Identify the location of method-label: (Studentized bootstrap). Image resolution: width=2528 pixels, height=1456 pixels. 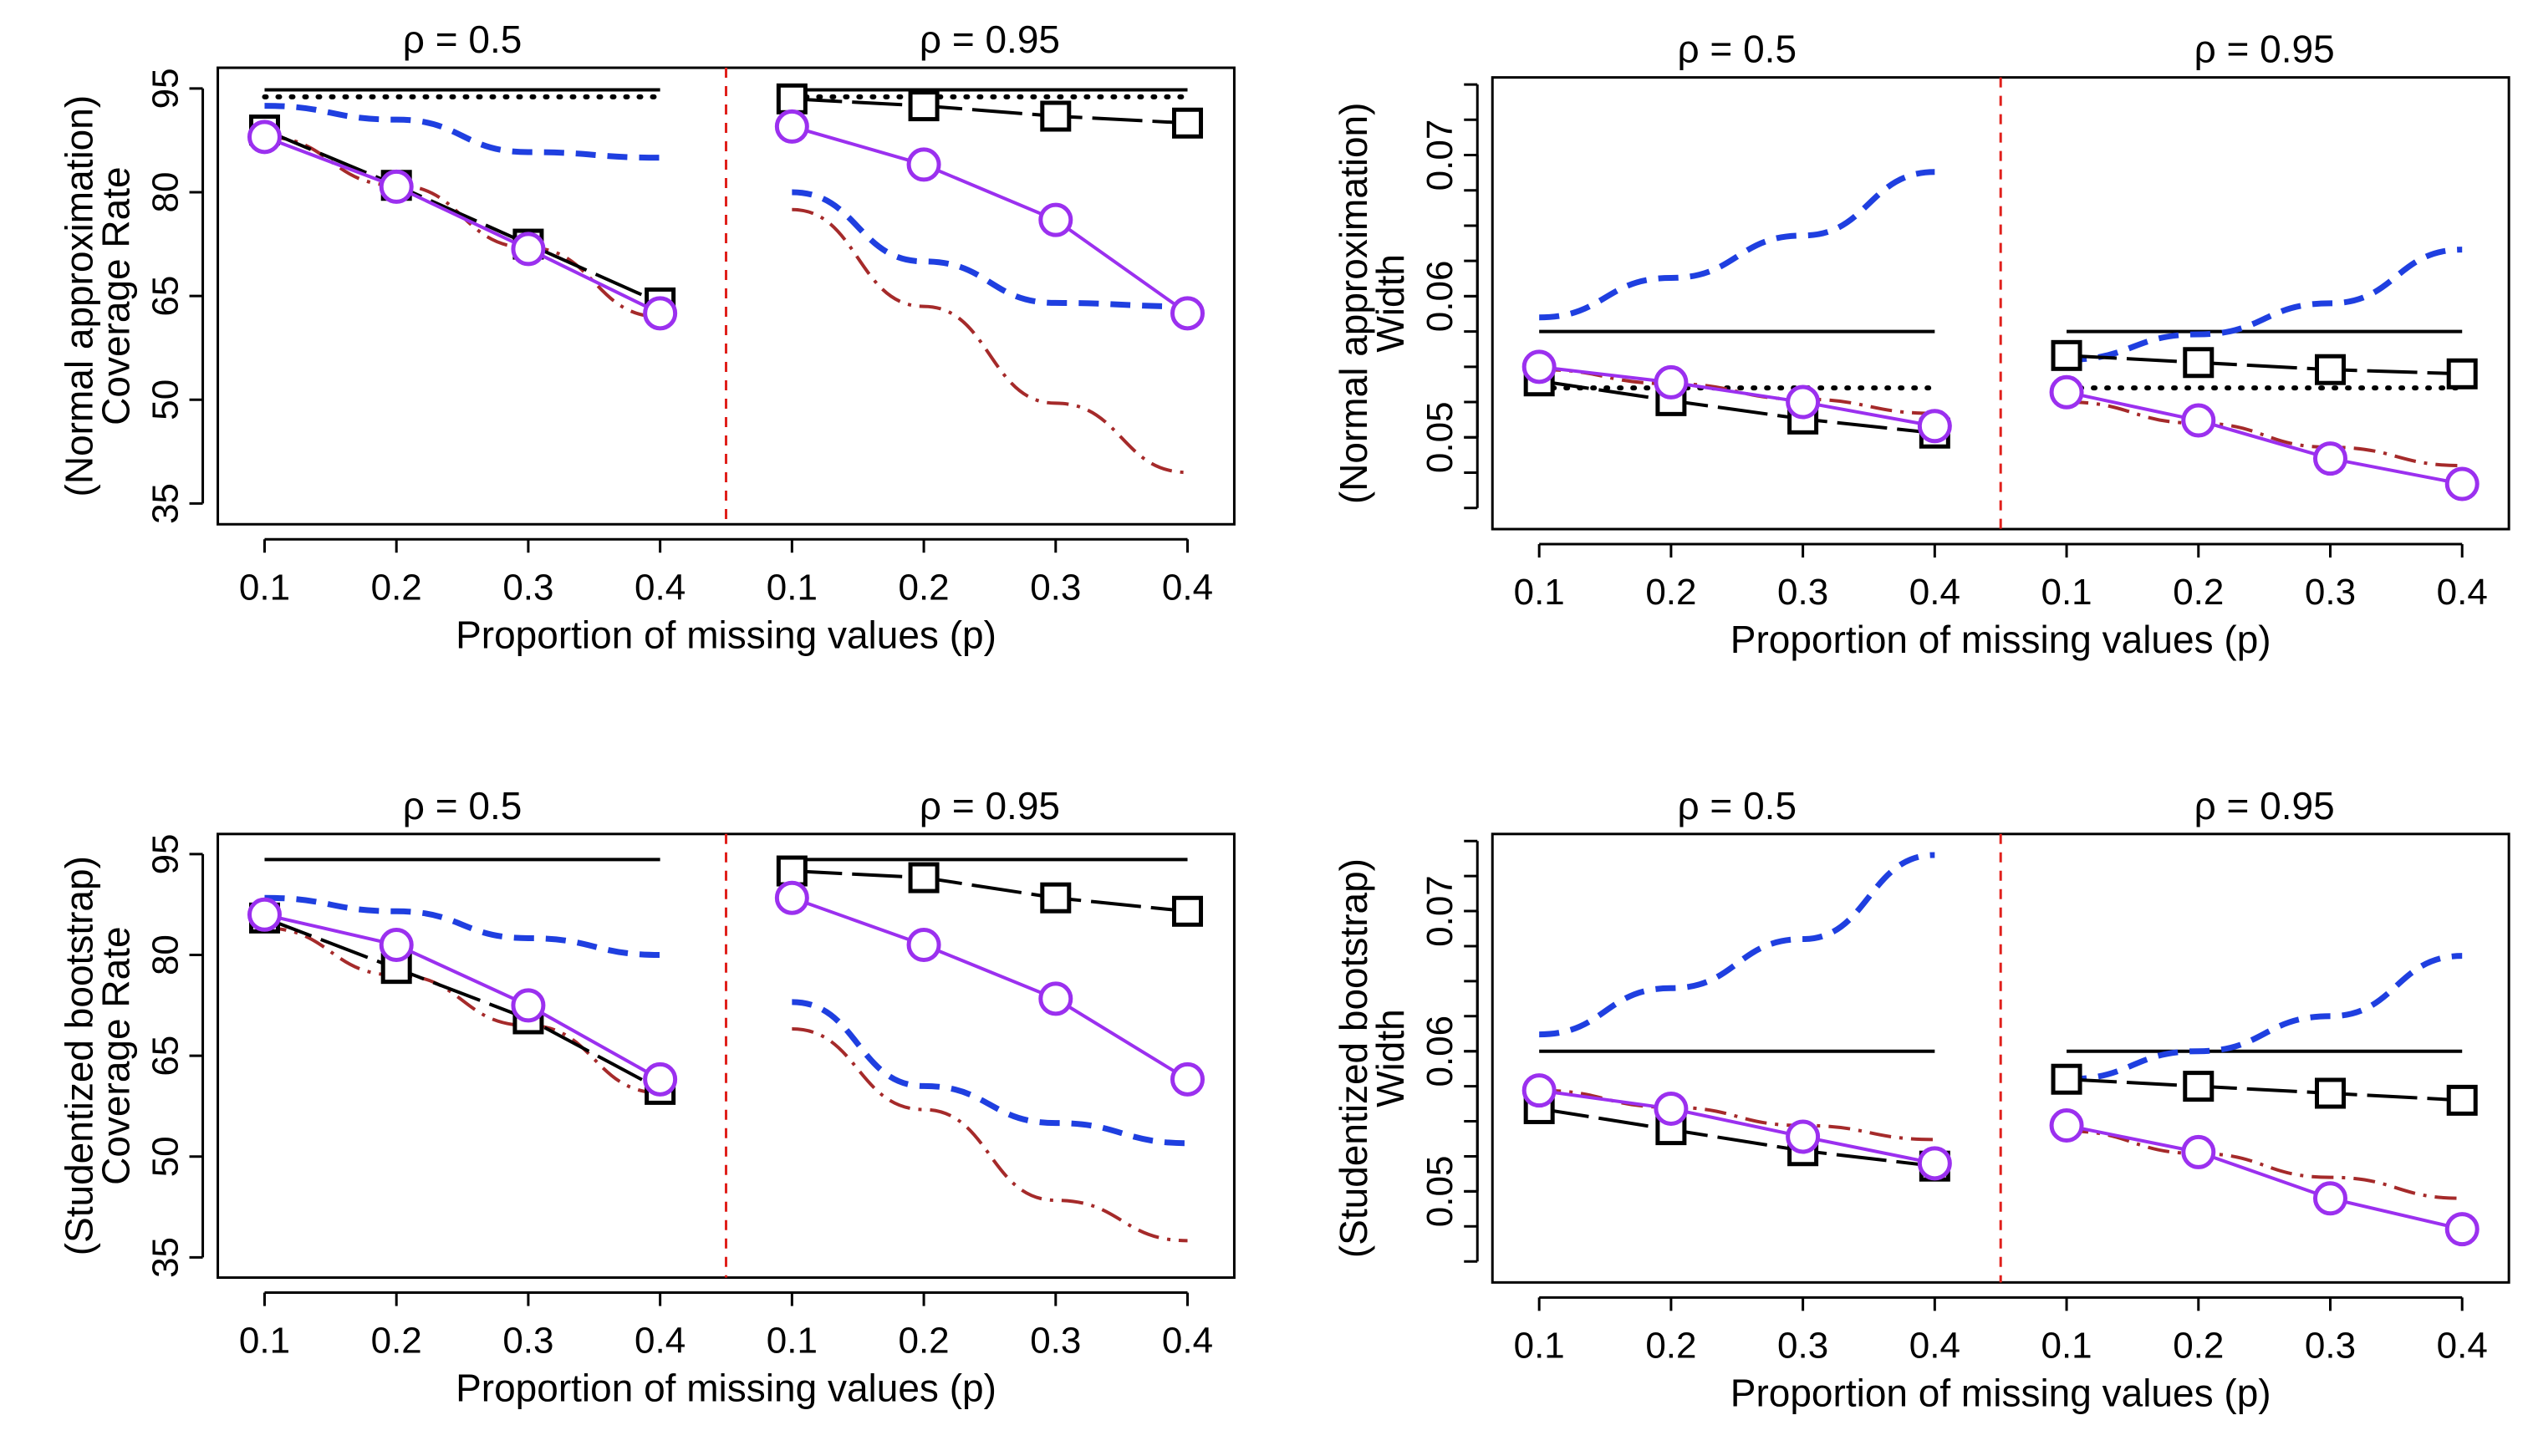
(79, 1055).